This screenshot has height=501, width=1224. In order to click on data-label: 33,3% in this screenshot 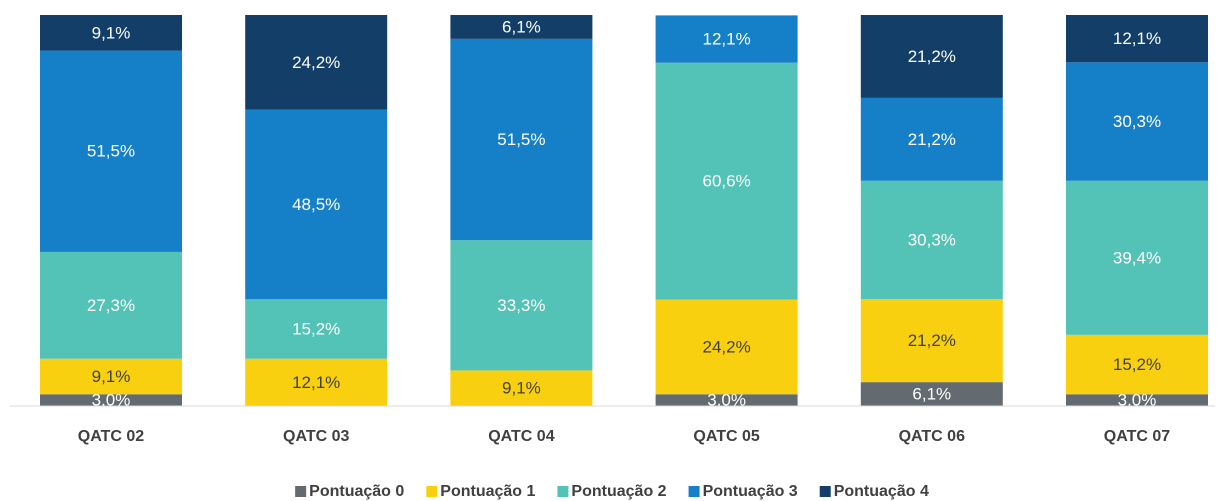, I will do `click(521, 305)`.